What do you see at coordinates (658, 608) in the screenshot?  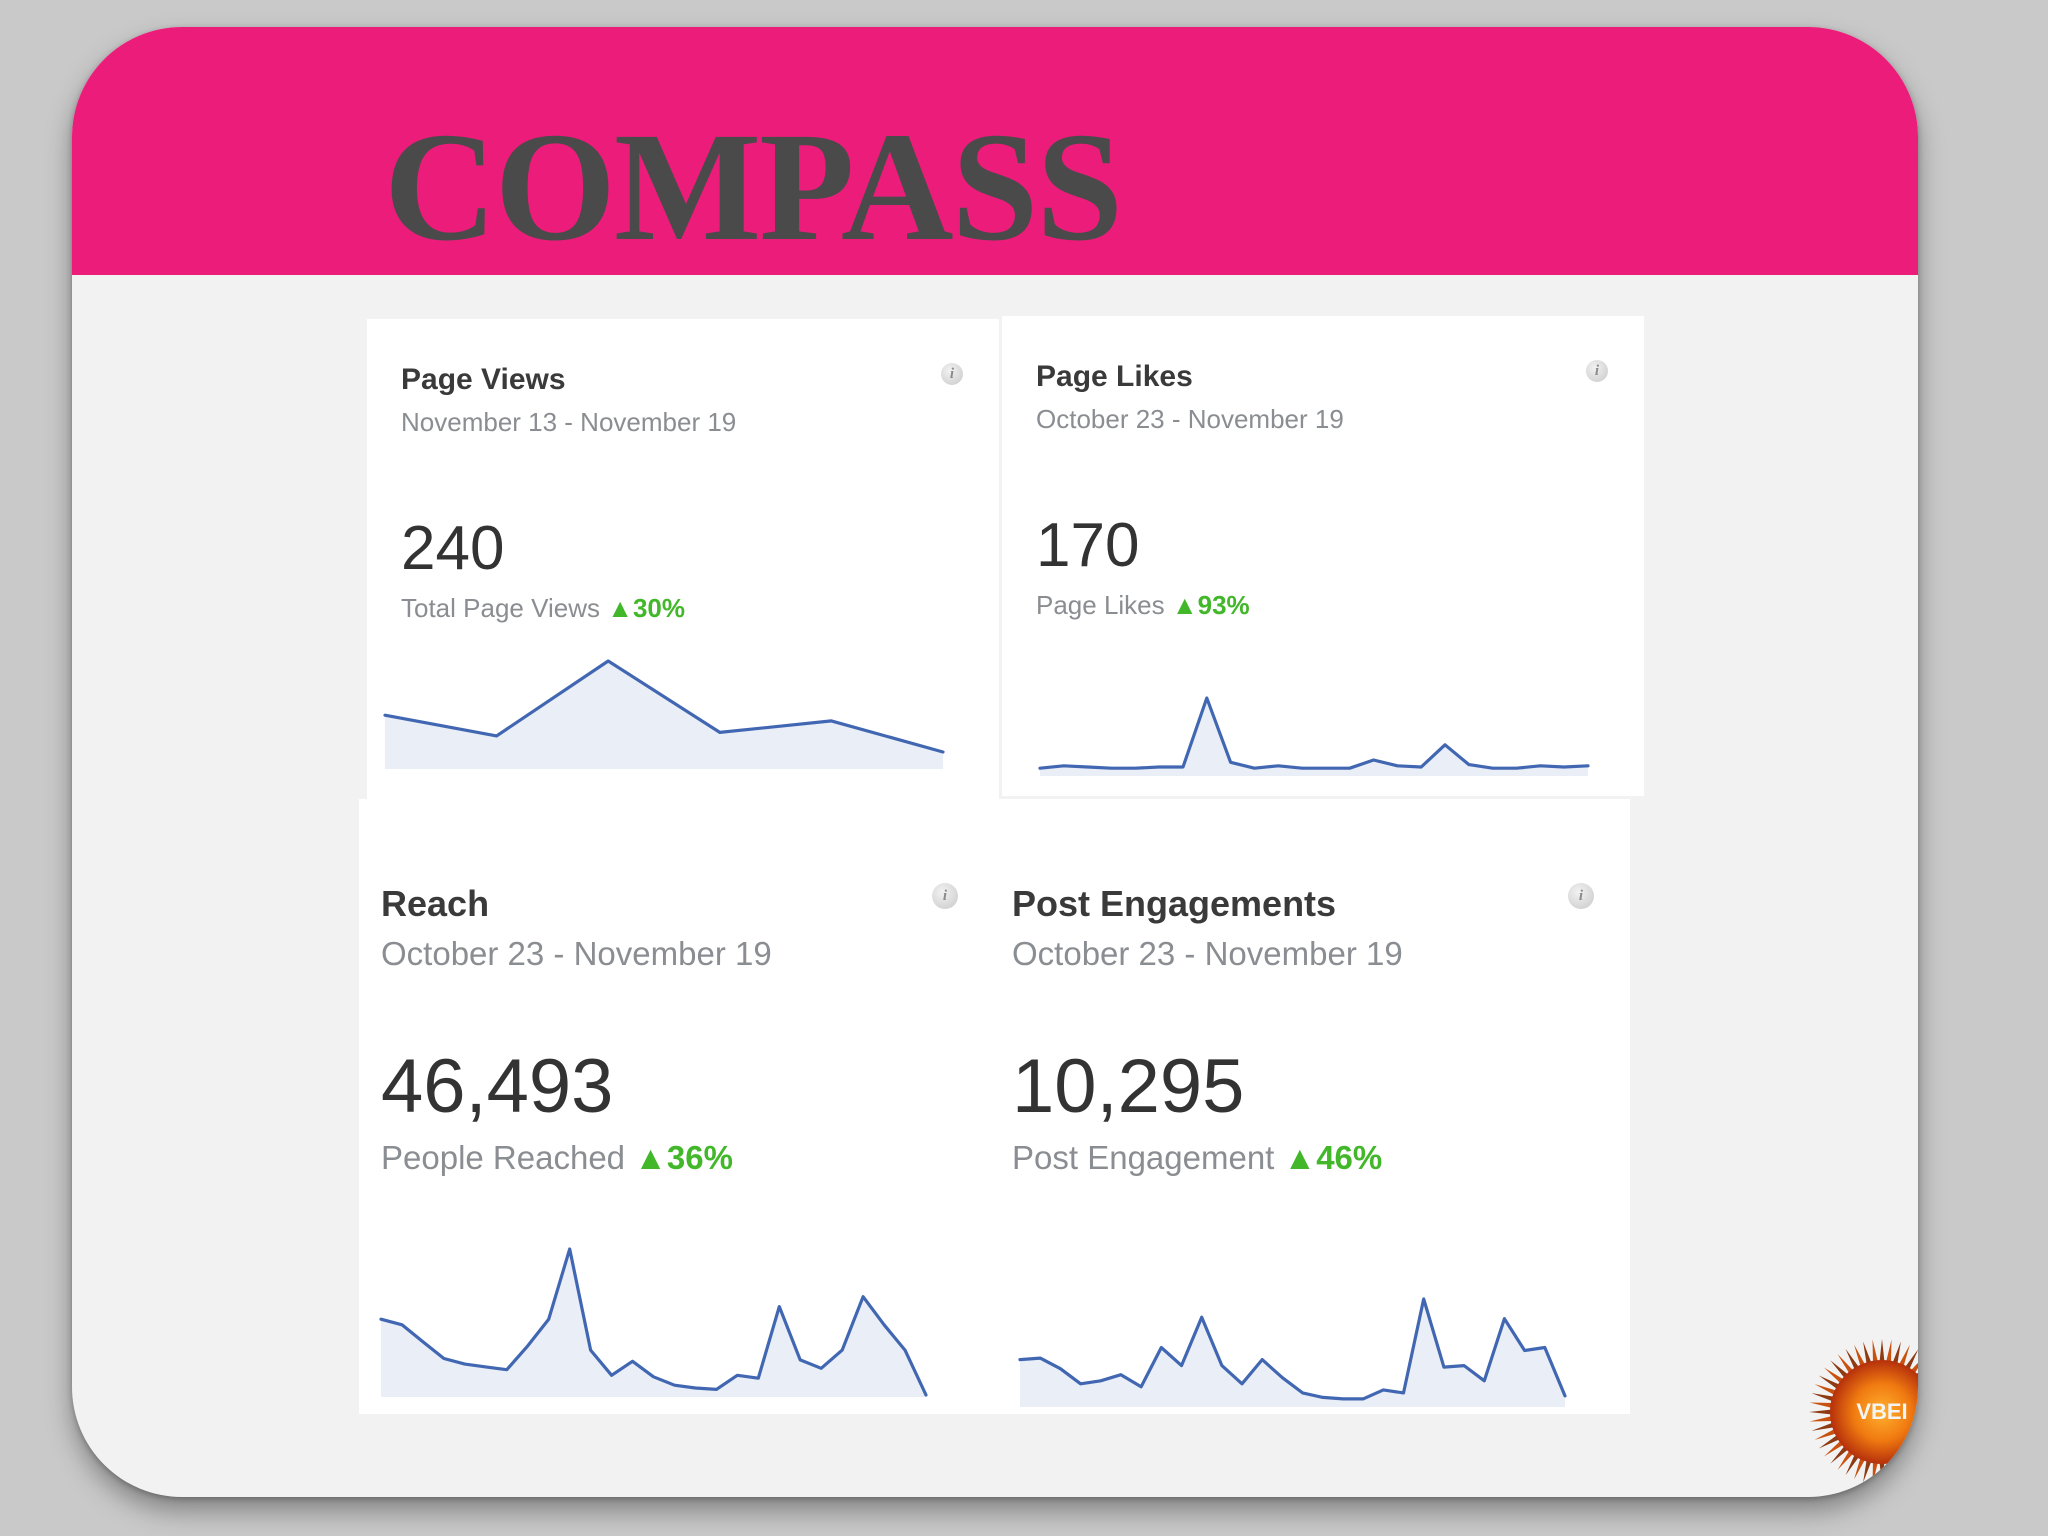 I see `change-percent: 30%` at bounding box center [658, 608].